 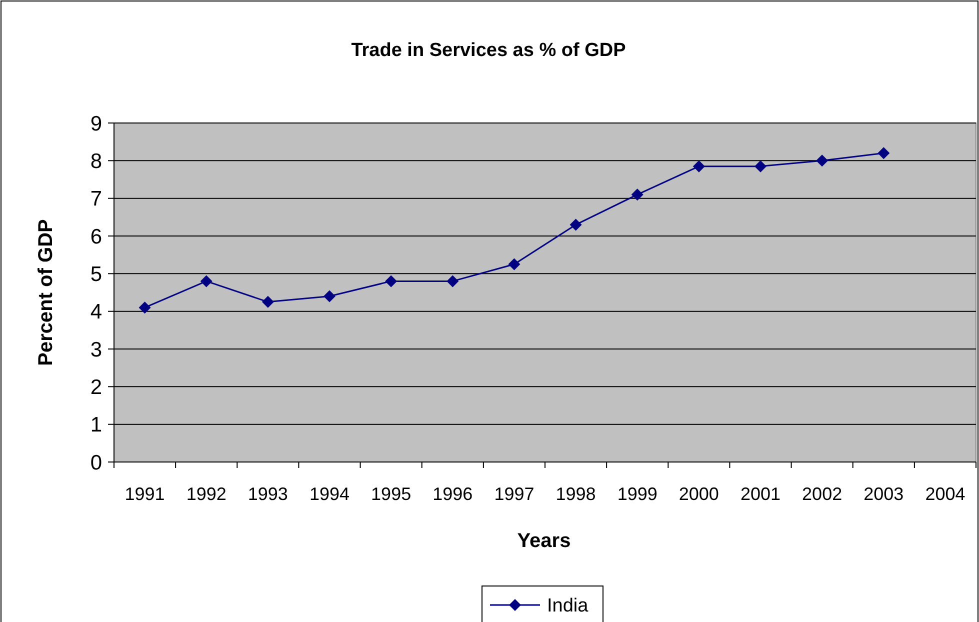 What do you see at coordinates (46, 292) in the screenshot?
I see `y-axis-title: Percent of GDP` at bounding box center [46, 292].